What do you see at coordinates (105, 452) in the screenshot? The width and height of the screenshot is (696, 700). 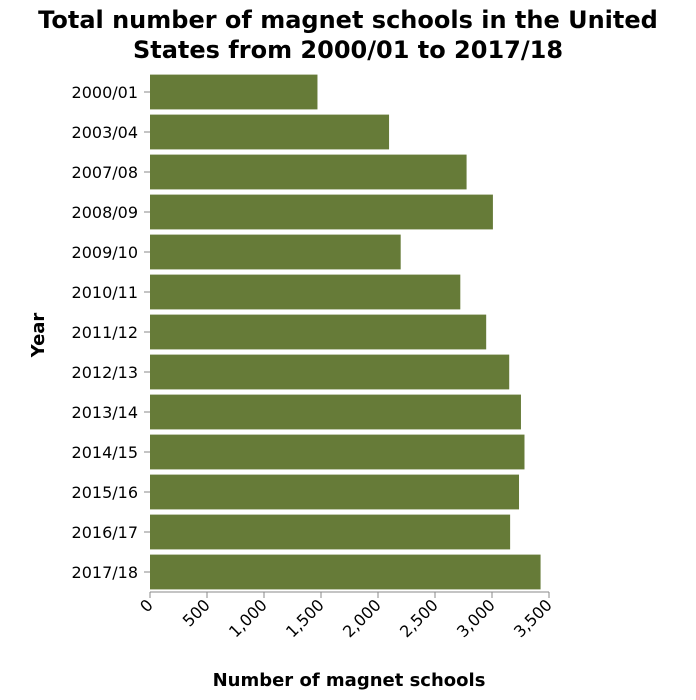 I see `y-tick-label: 2014/15` at bounding box center [105, 452].